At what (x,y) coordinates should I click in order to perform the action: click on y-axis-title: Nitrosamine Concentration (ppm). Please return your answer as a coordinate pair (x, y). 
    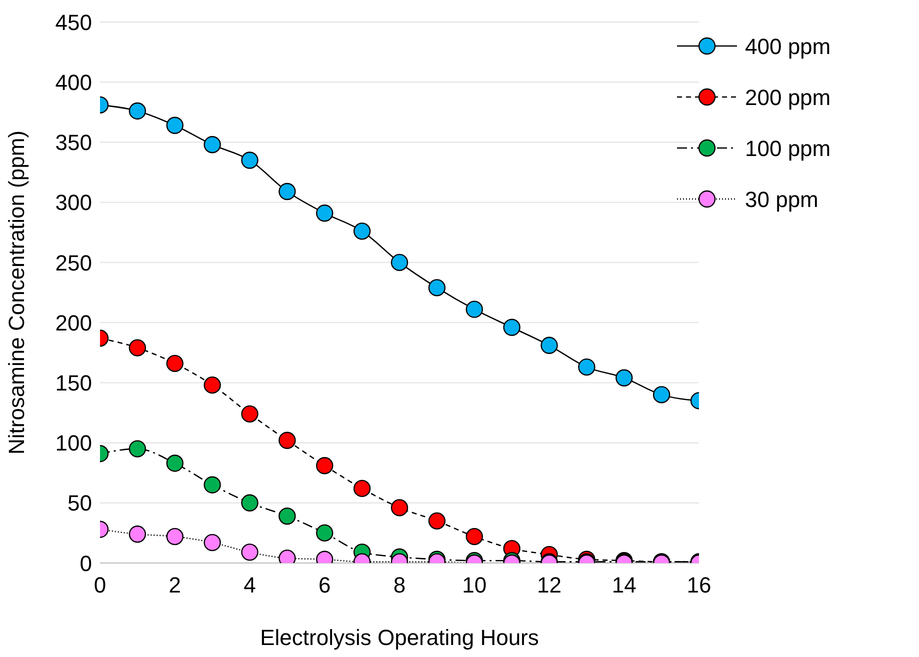
    Looking at the image, I should click on (16, 292).